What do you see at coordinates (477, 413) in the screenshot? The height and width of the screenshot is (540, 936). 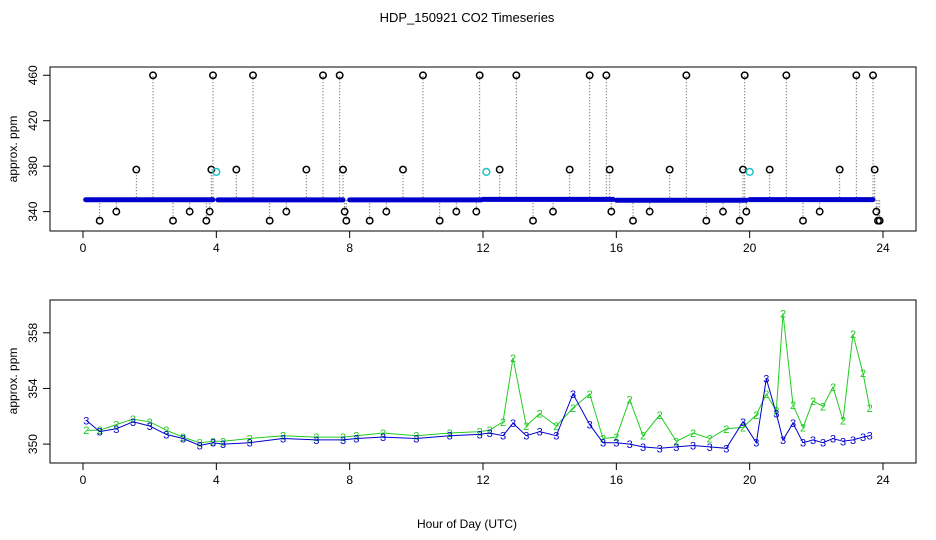 I see `bottom-series-line` at bounding box center [477, 413].